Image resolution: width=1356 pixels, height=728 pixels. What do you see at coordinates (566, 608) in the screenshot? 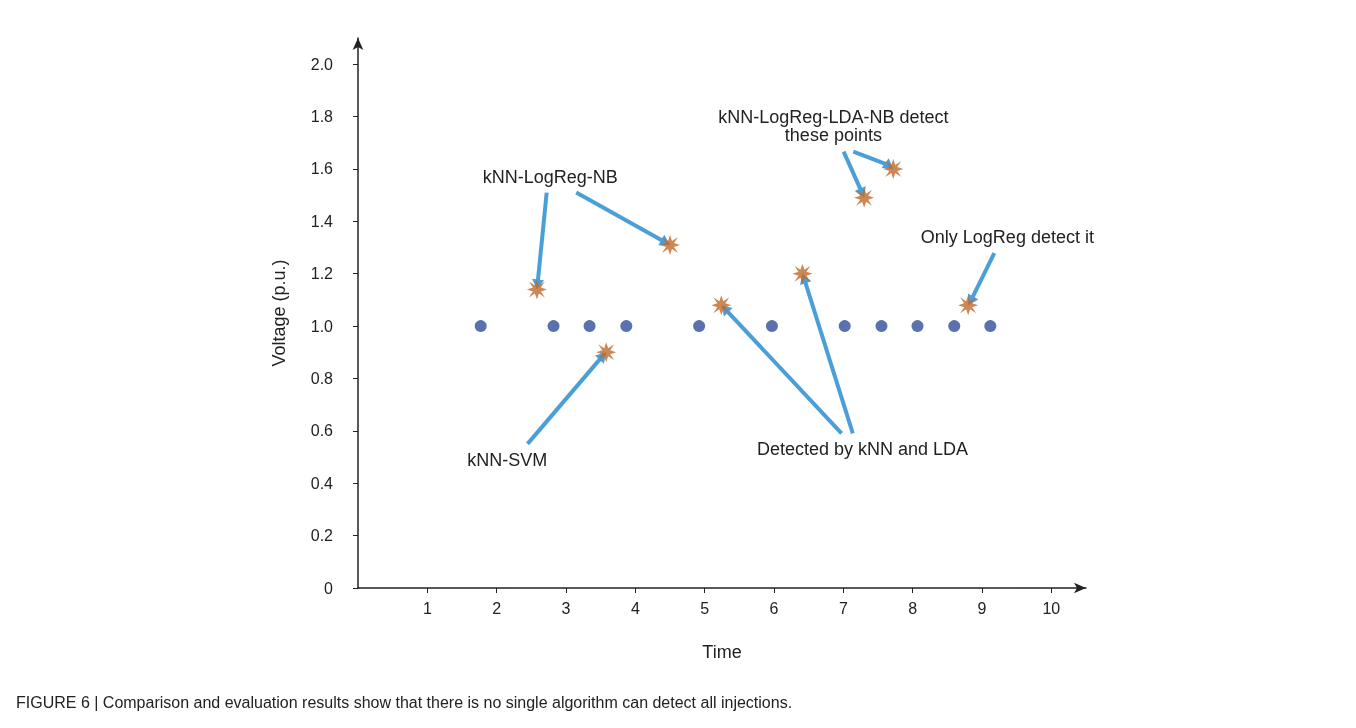
I see `x-tick-label: 3` at bounding box center [566, 608].